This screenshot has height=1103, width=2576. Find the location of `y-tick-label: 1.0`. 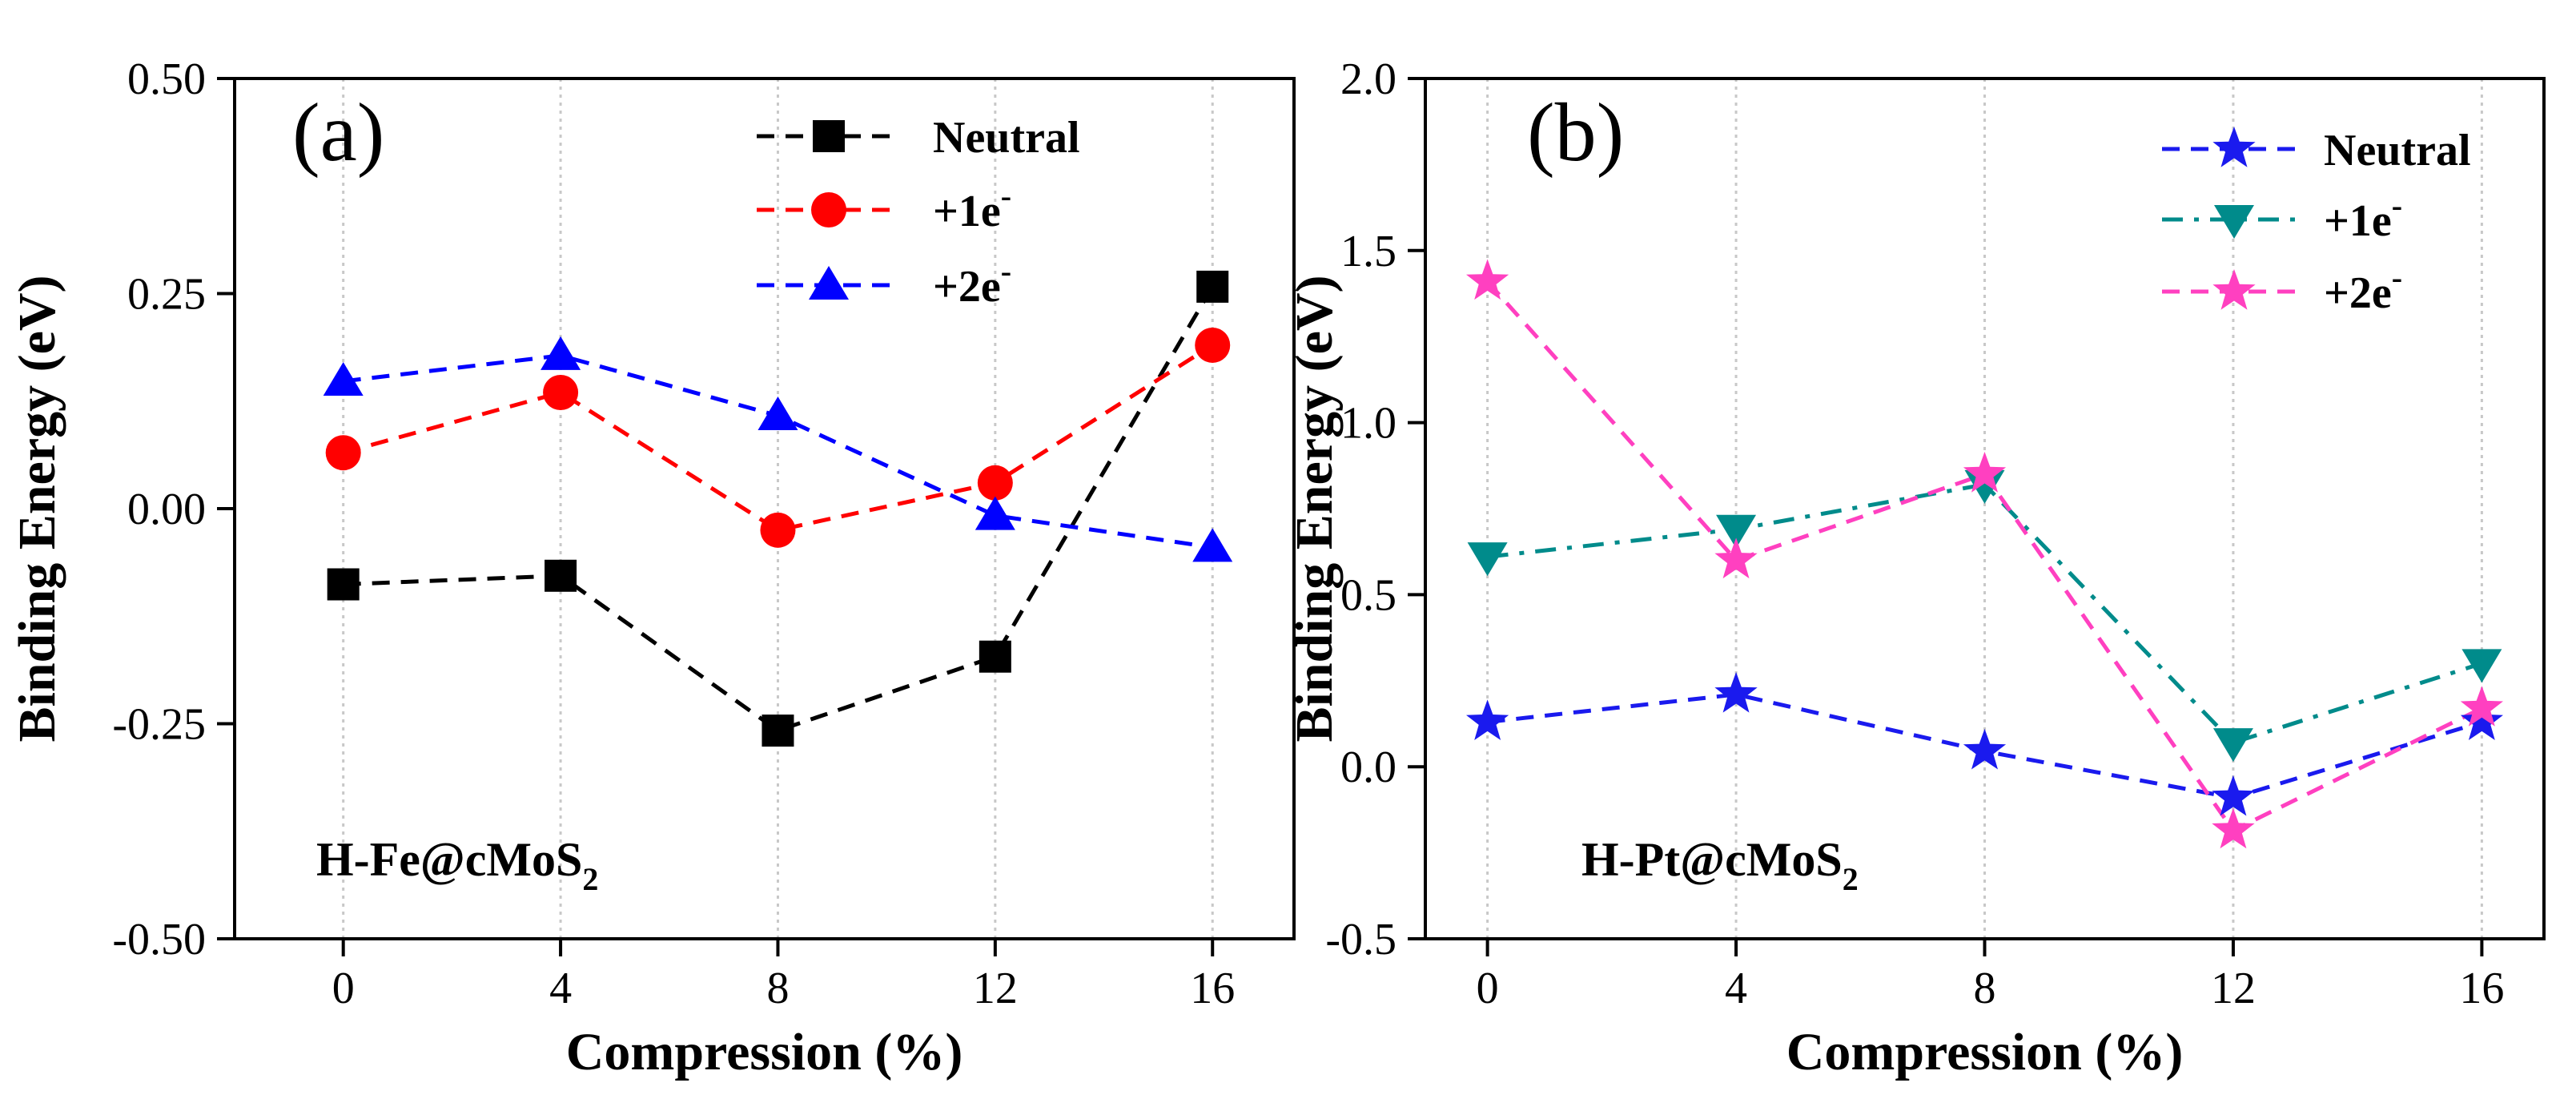

y-tick-label: 1.0 is located at coordinates (1368, 424).